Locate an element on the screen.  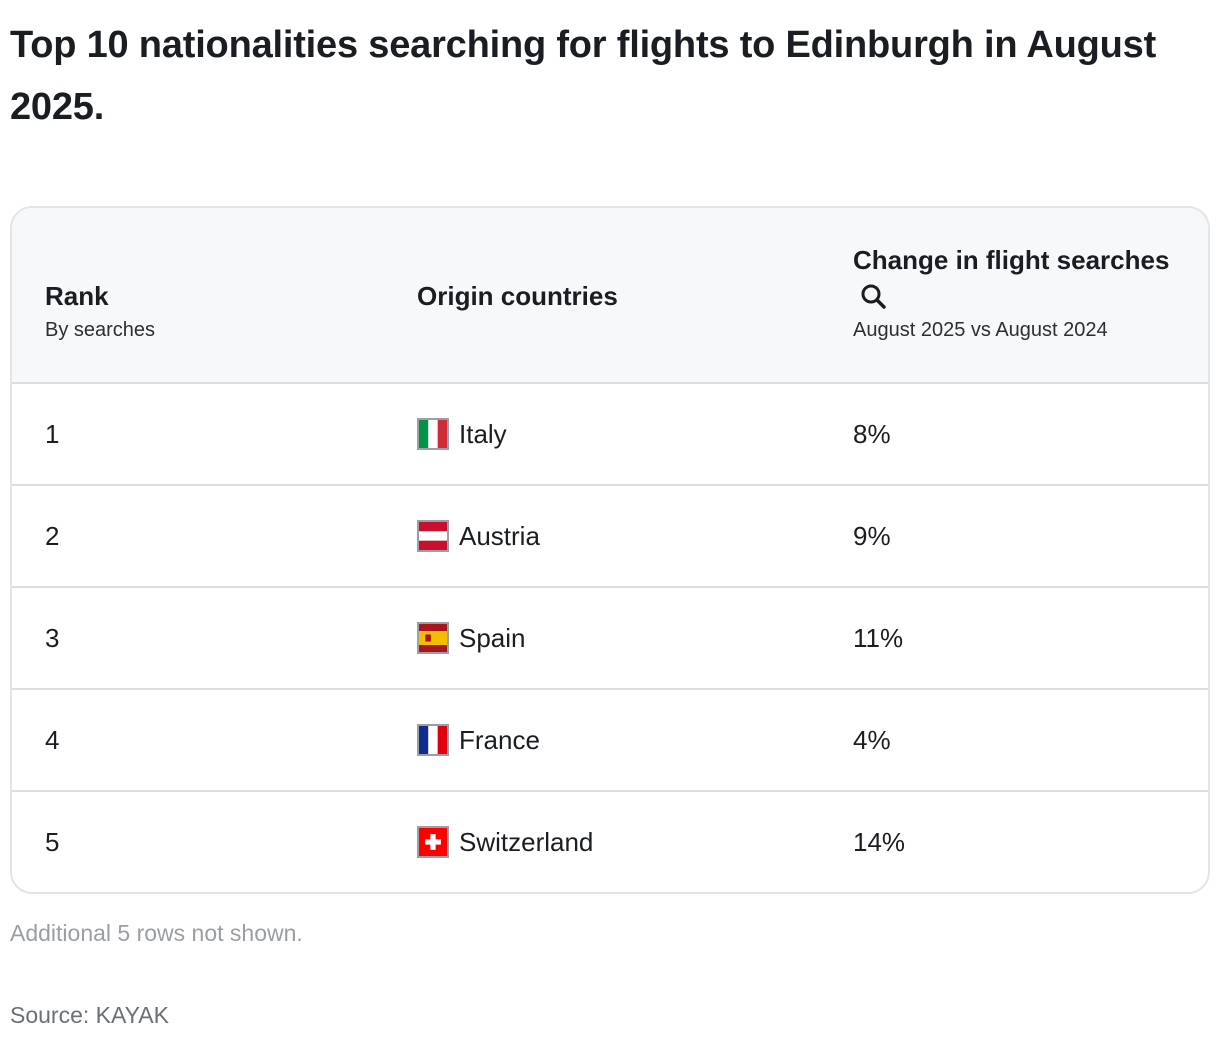
column-header-rank-sublabel: By searches is located at coordinates (100, 330).